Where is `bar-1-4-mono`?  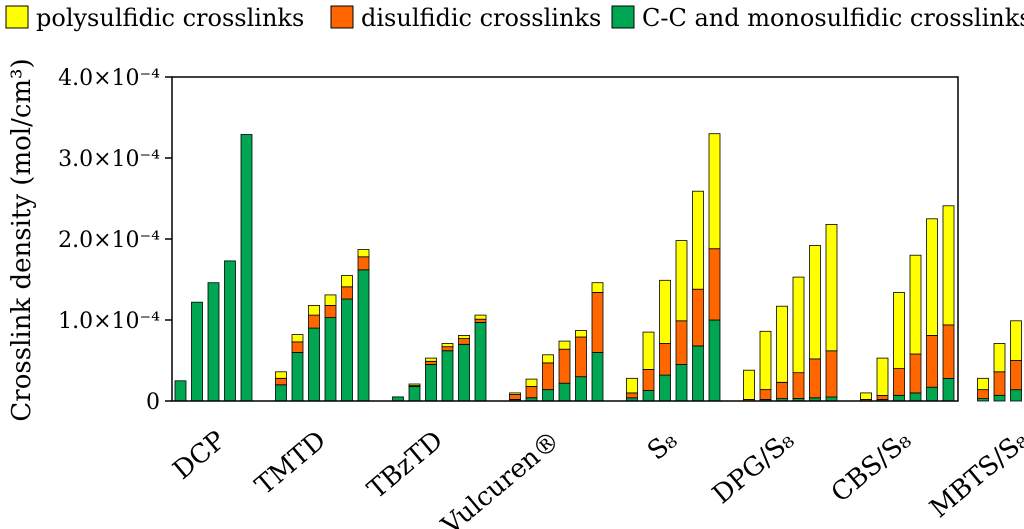 bar-1-4-mono is located at coordinates (347, 350).